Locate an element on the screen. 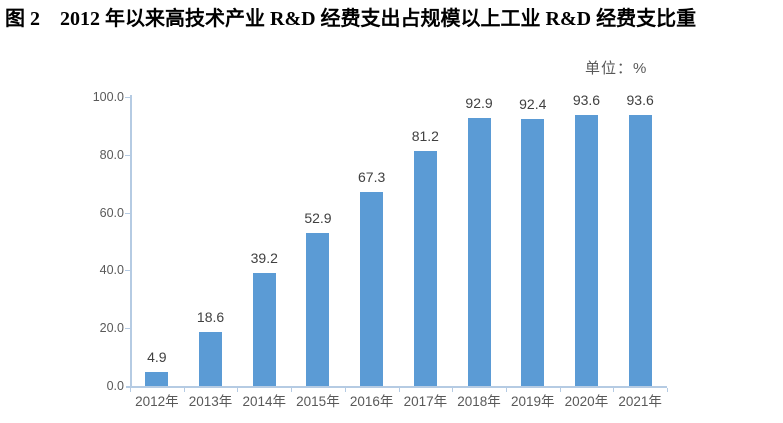 The width and height of the screenshot is (783, 423). value-label-2015年: 52.9 is located at coordinates (318, 218).